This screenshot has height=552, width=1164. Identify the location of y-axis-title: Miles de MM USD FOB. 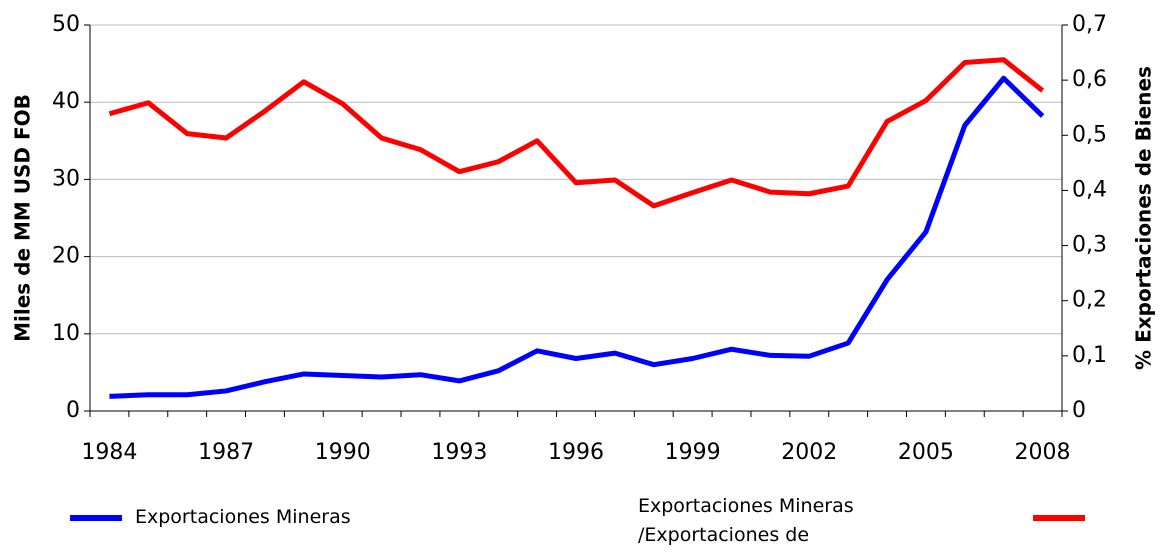
(23, 218).